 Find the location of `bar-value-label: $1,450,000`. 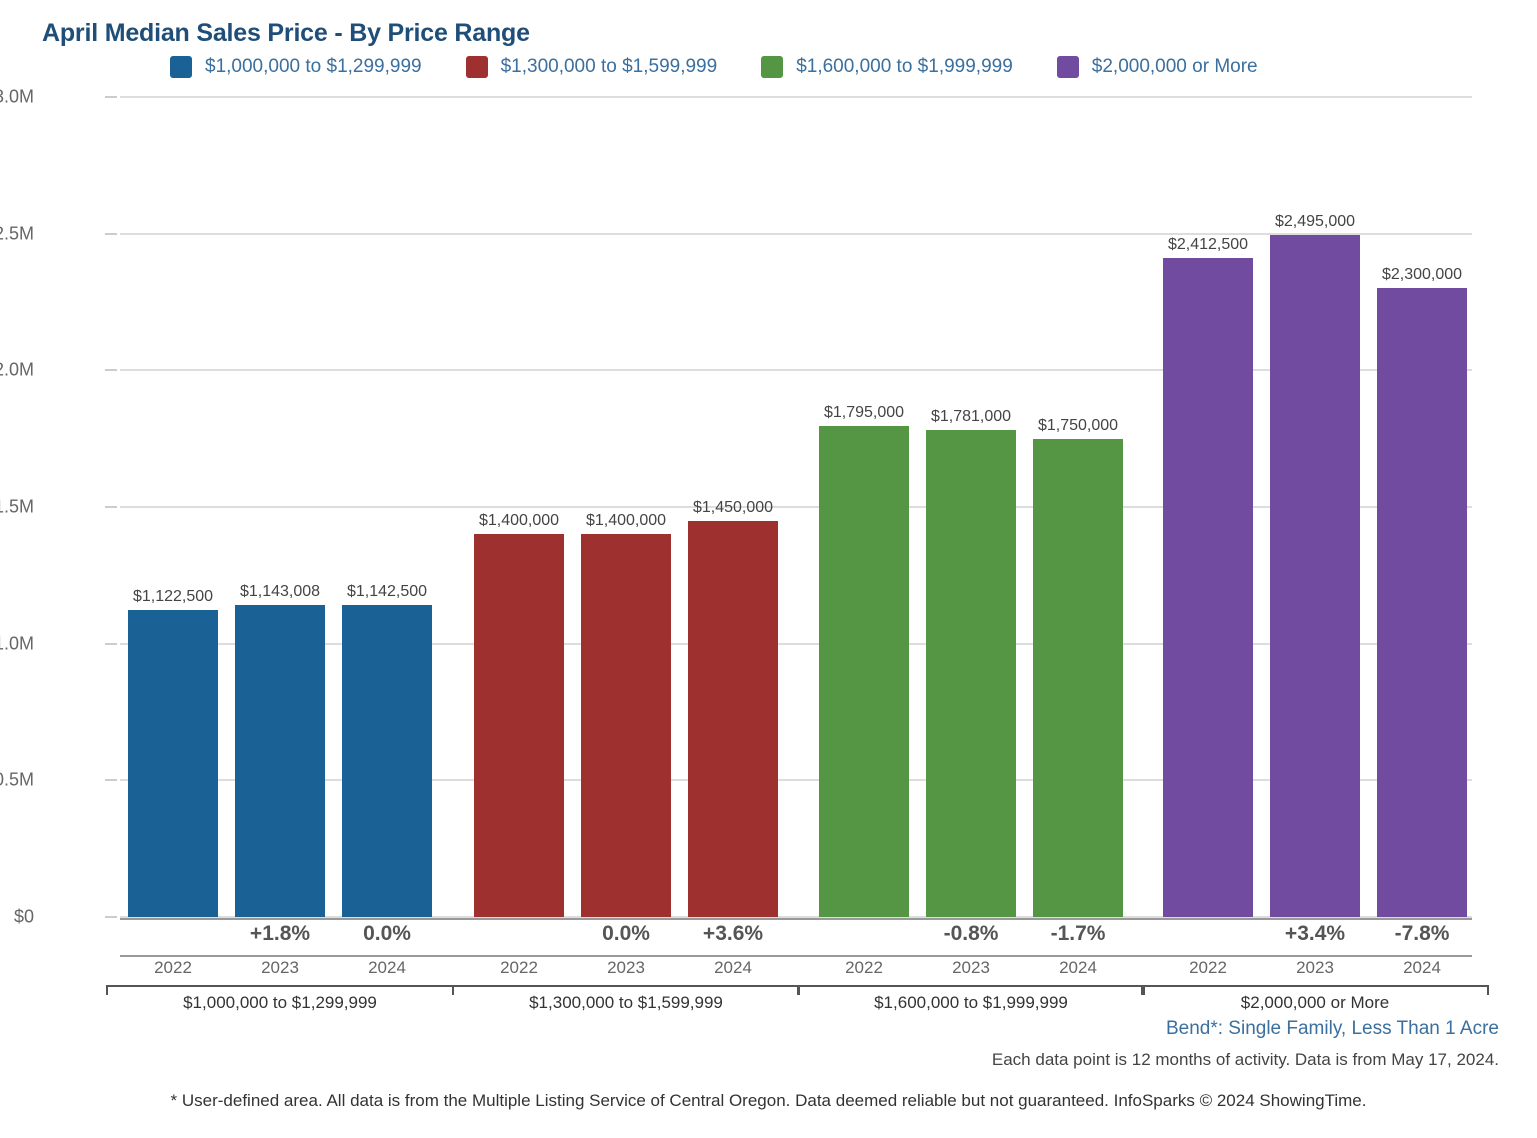

bar-value-label: $1,450,000 is located at coordinates (733, 507).